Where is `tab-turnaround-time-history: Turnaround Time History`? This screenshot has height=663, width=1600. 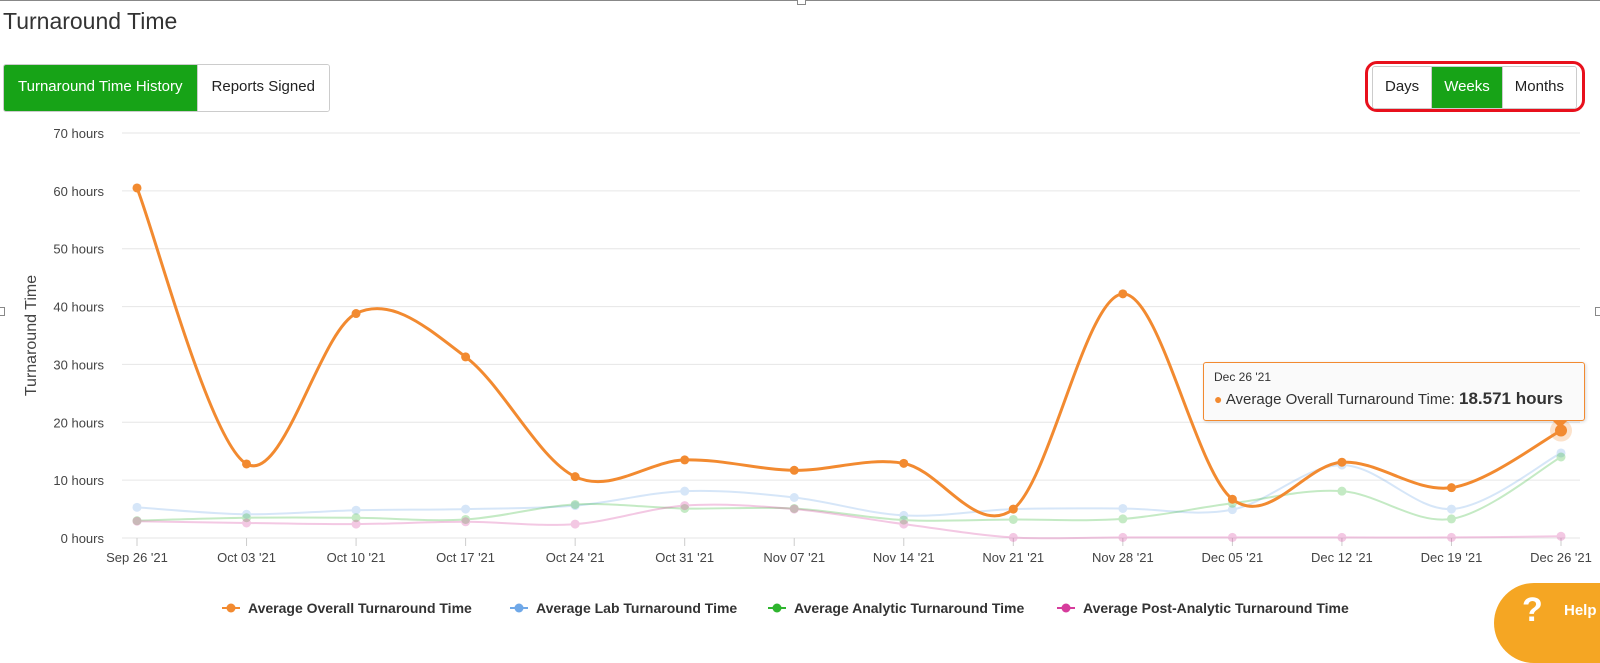
tab-turnaround-time-history: Turnaround Time History is located at coordinates (100, 88).